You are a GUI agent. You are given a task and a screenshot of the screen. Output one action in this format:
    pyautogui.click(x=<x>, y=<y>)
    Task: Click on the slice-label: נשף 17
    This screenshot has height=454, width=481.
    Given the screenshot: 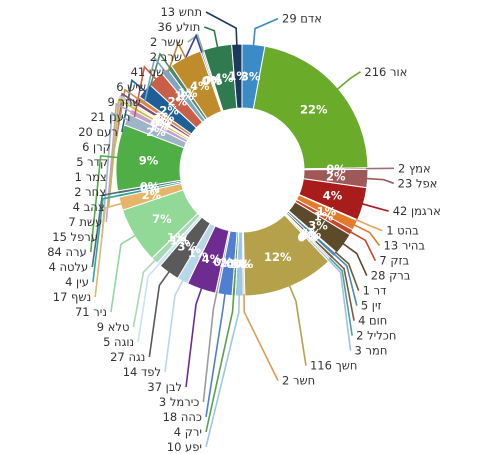 What is the action you would take?
    pyautogui.click(x=72, y=297)
    